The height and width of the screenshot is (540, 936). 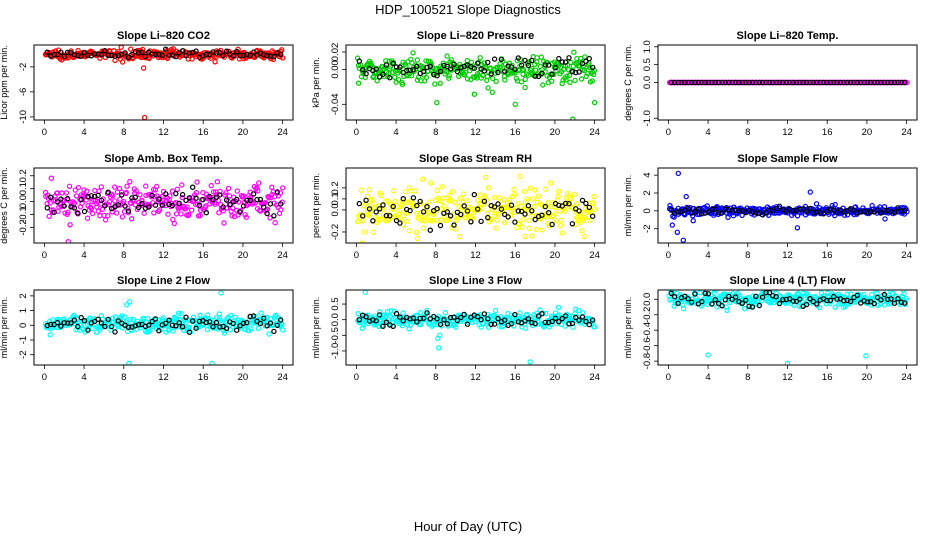 I want to click on y-tick-label: 2, so click(x=23, y=295).